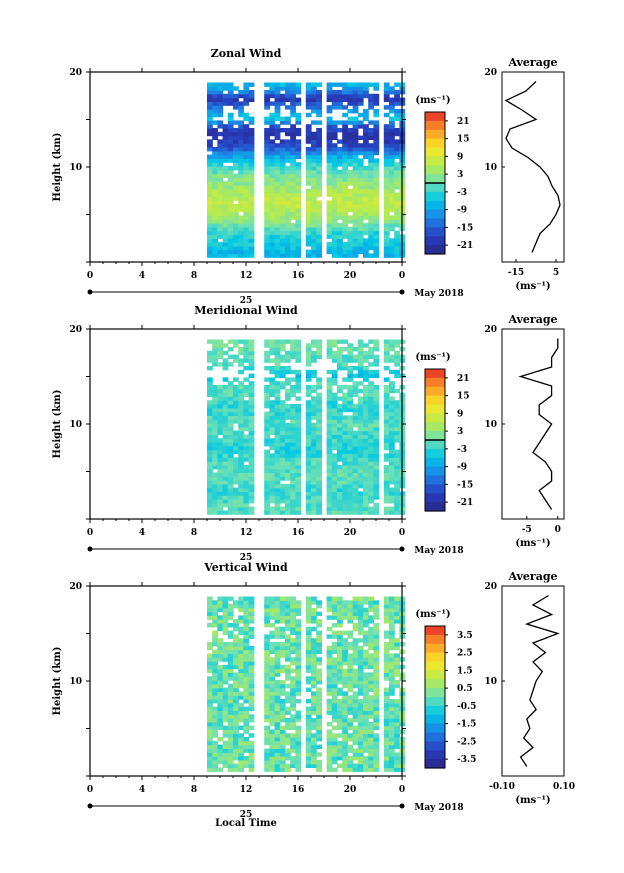 This screenshot has width=624, height=873. Describe the element at coordinates (298, 790) in the screenshot. I see `x-tick-label: 16` at that location.